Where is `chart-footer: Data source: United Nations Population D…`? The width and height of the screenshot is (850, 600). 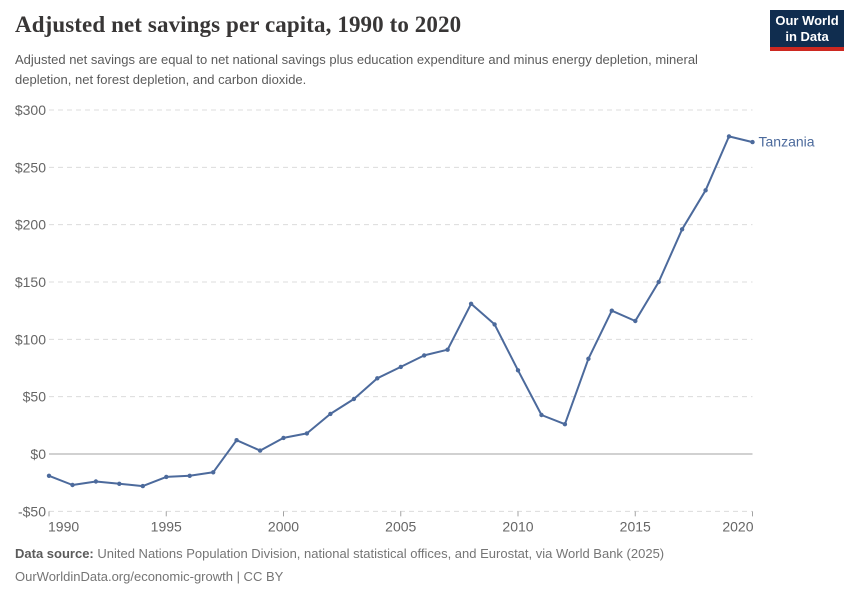 chart-footer: Data source: United Nations Population D… is located at coordinates (425, 569).